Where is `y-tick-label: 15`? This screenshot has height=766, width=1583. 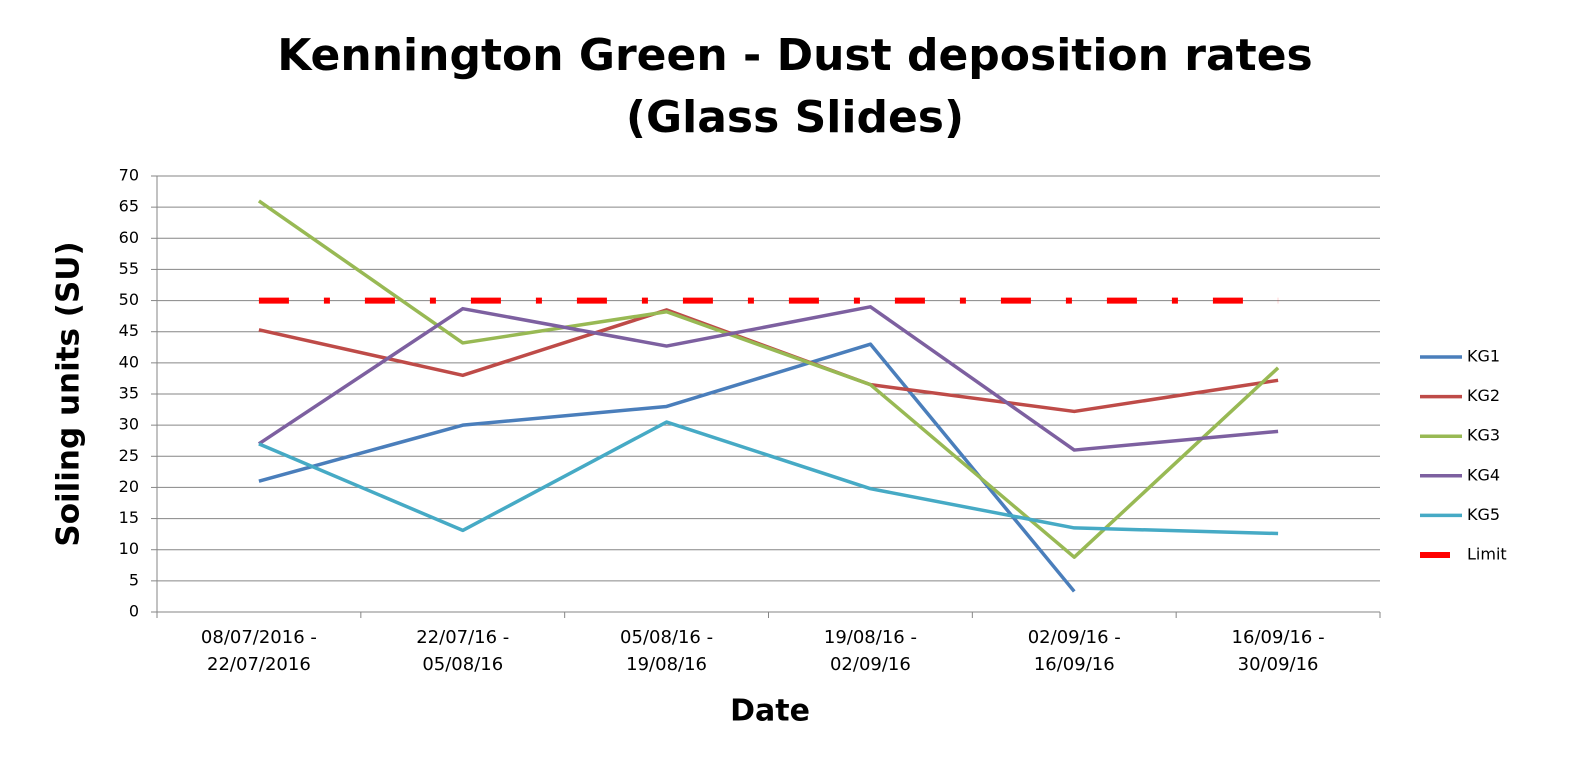
y-tick-label: 15 is located at coordinates (129, 517).